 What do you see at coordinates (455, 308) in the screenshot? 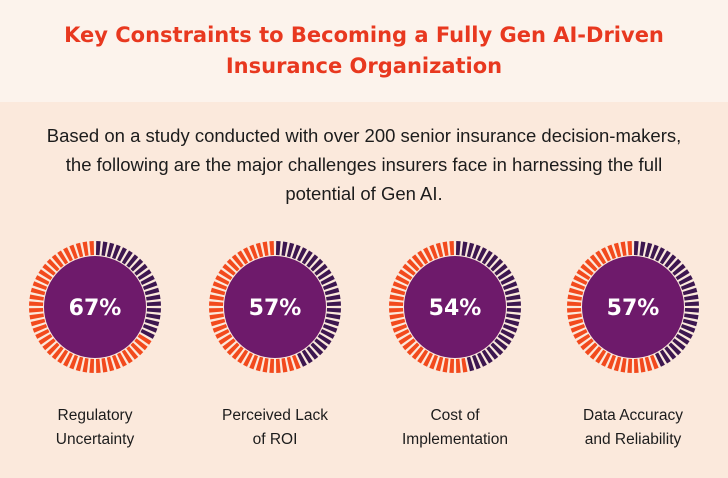
I see `ring-value-label: 54%` at bounding box center [455, 308].